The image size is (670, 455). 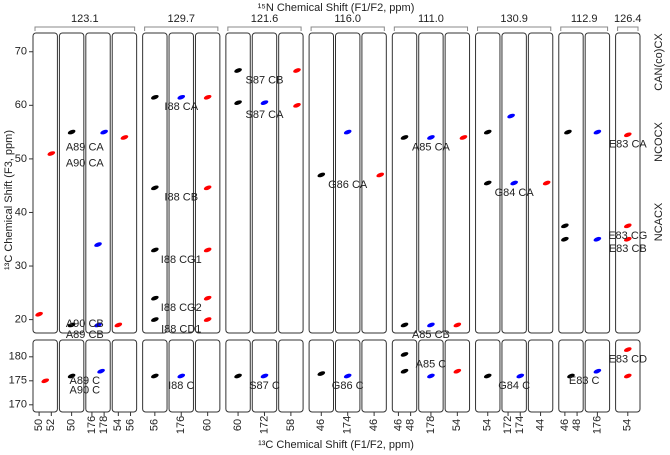 What do you see at coordinates (514, 19) in the screenshot?
I see `group-label: 130.9` at bounding box center [514, 19].